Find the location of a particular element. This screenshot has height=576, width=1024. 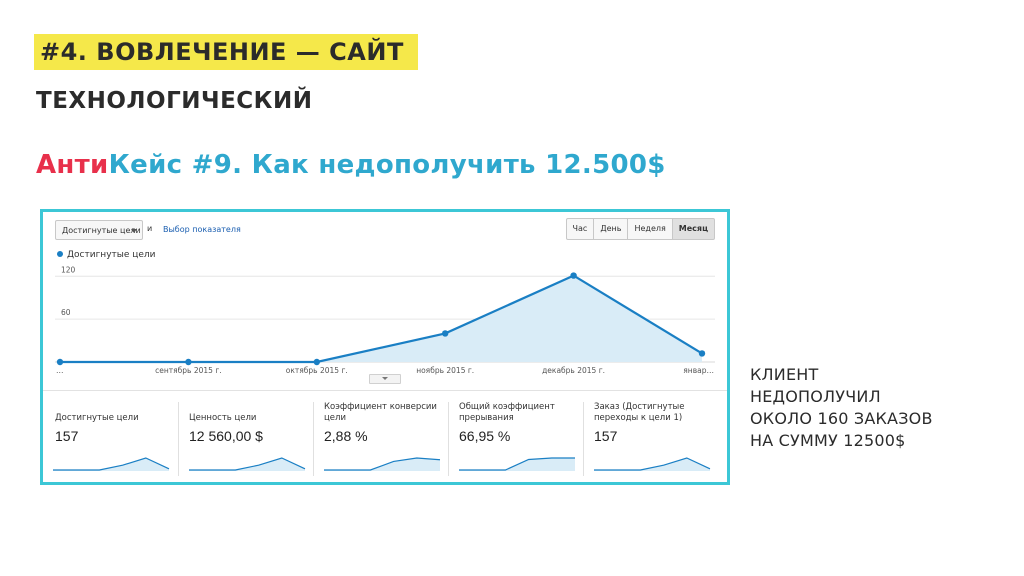

pick-metric-link: Выбор показателя is located at coordinates (202, 229).